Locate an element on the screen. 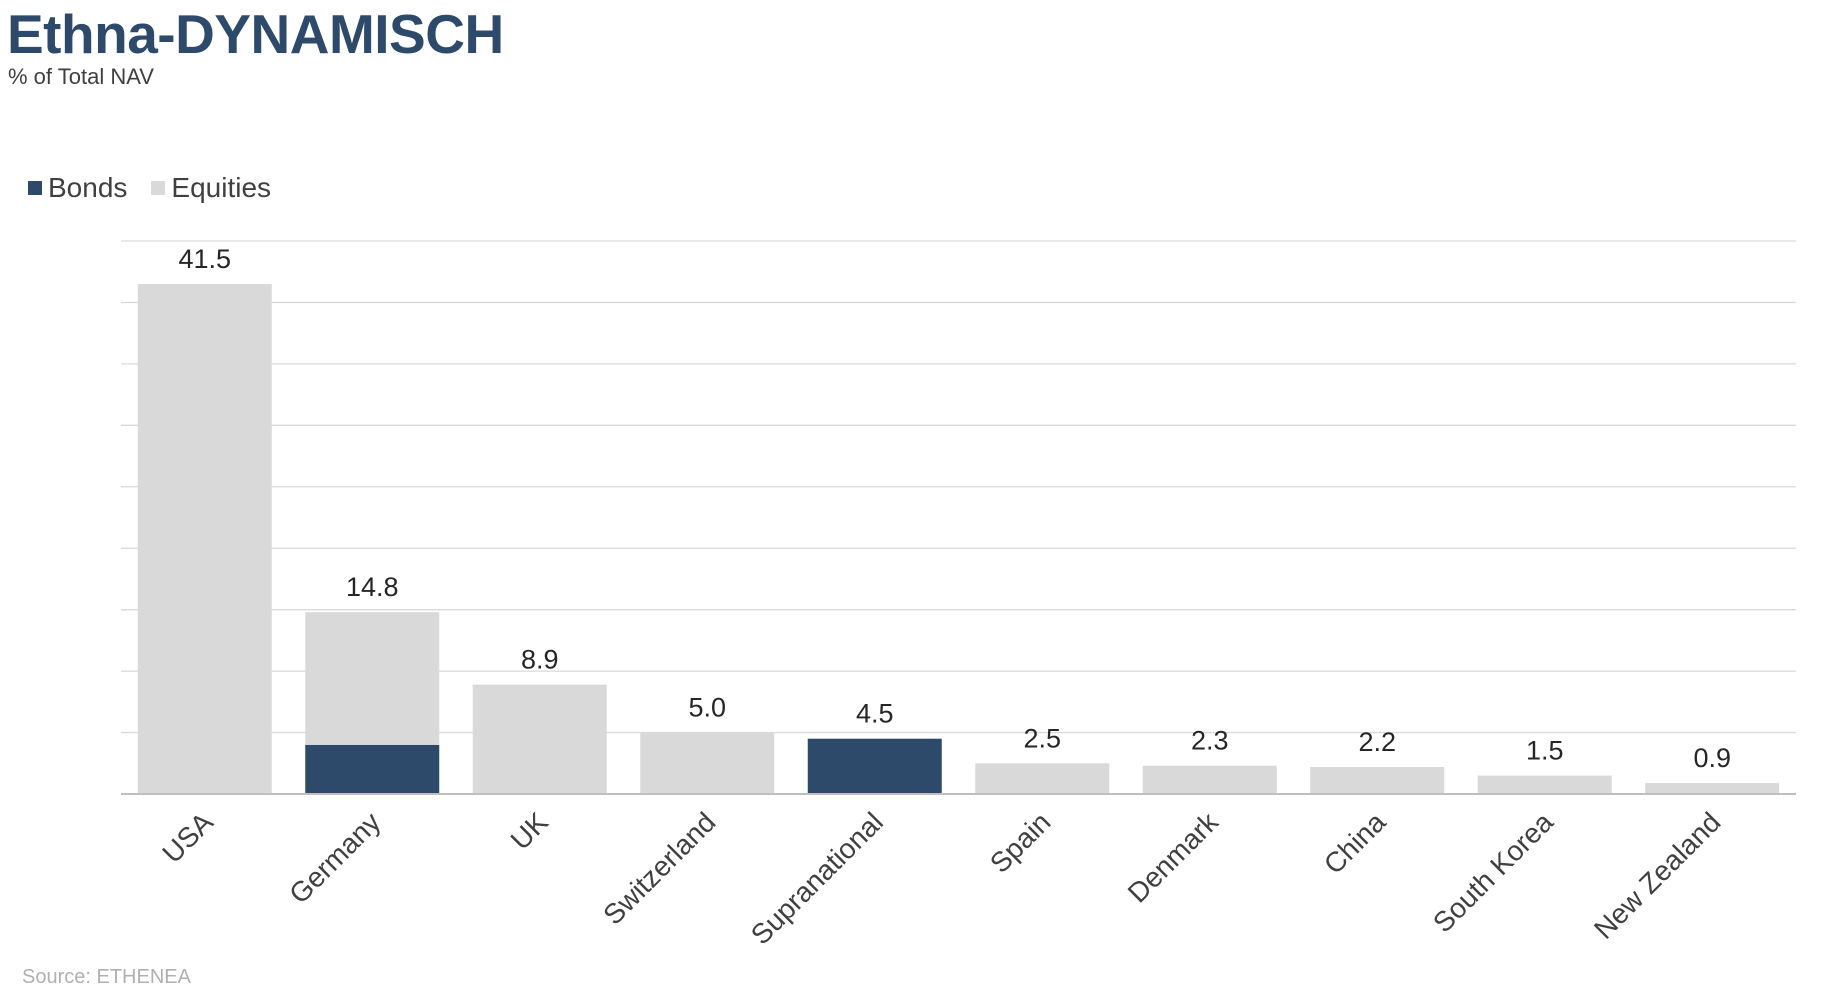 The width and height of the screenshot is (1831, 991). tick-label-usa: USA is located at coordinates (187, 837).